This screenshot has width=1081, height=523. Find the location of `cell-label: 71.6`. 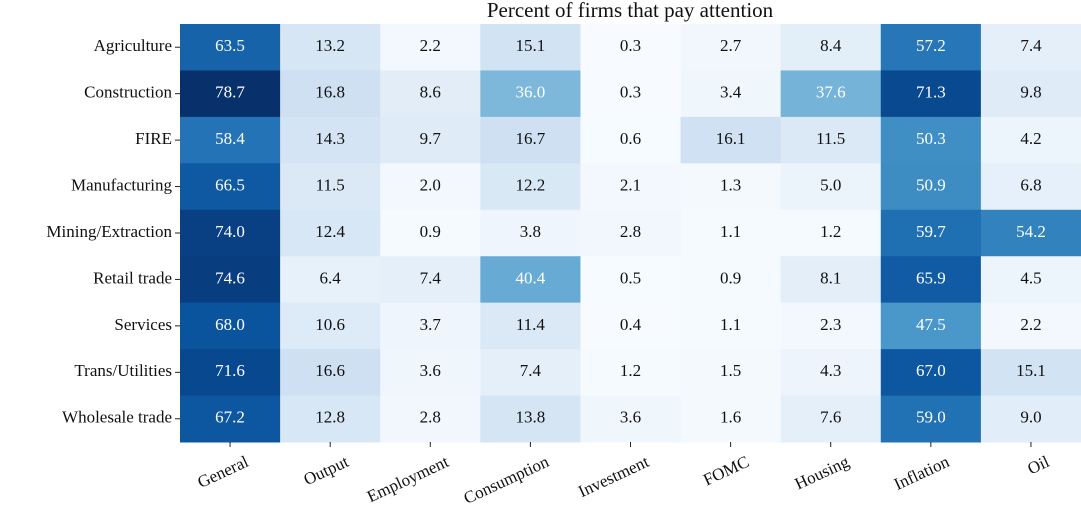

cell-label: 71.6 is located at coordinates (230, 370).